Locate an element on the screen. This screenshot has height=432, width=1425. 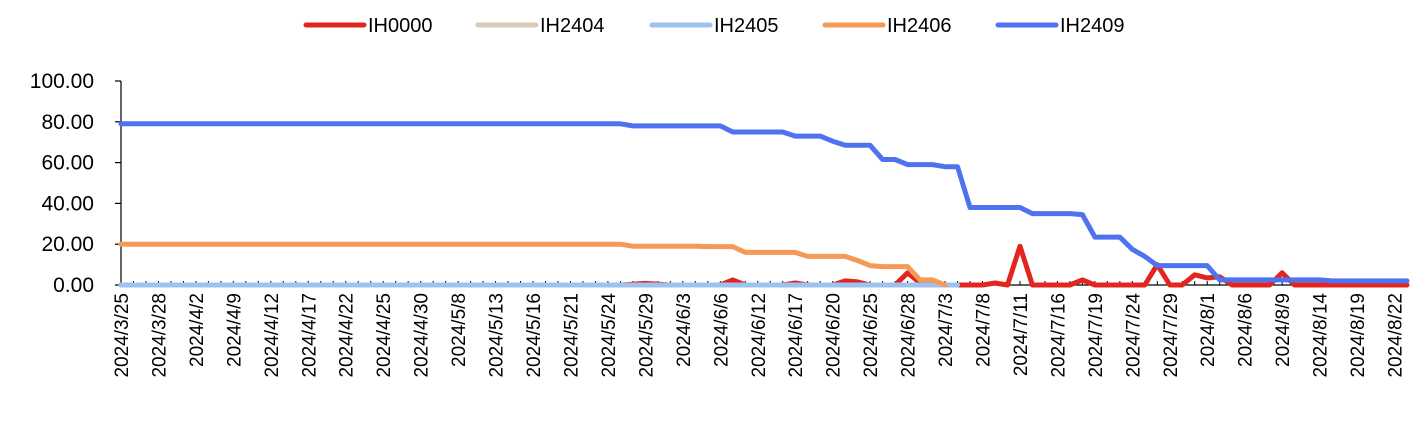
x-tick-label: 2024/7/11 is located at coordinates (1021, 334).